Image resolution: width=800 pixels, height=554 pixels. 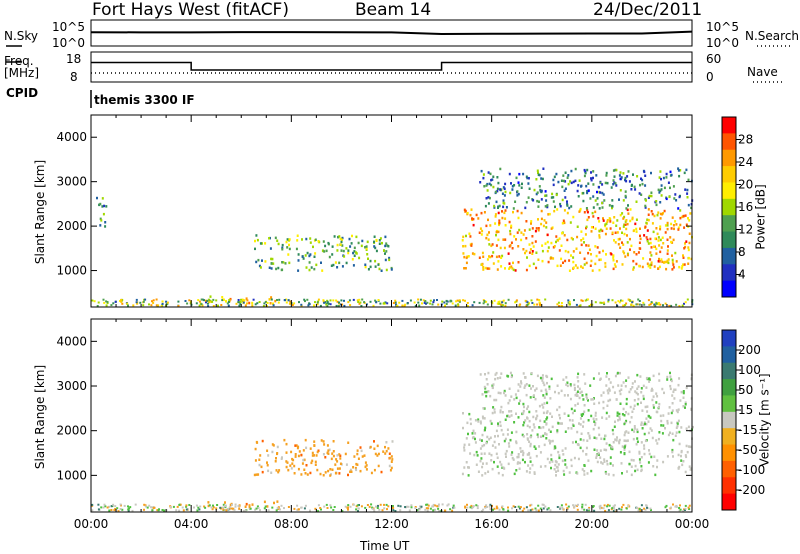 I want to click on nsky-line, so click(x=391, y=32).